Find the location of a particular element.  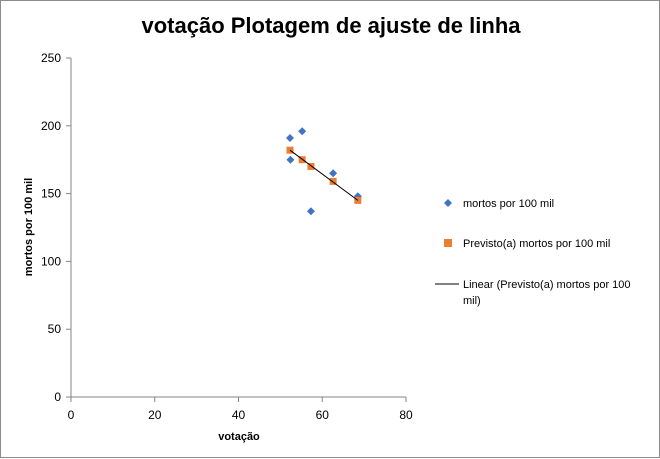

x-tick-label: 80 is located at coordinates (406, 415).